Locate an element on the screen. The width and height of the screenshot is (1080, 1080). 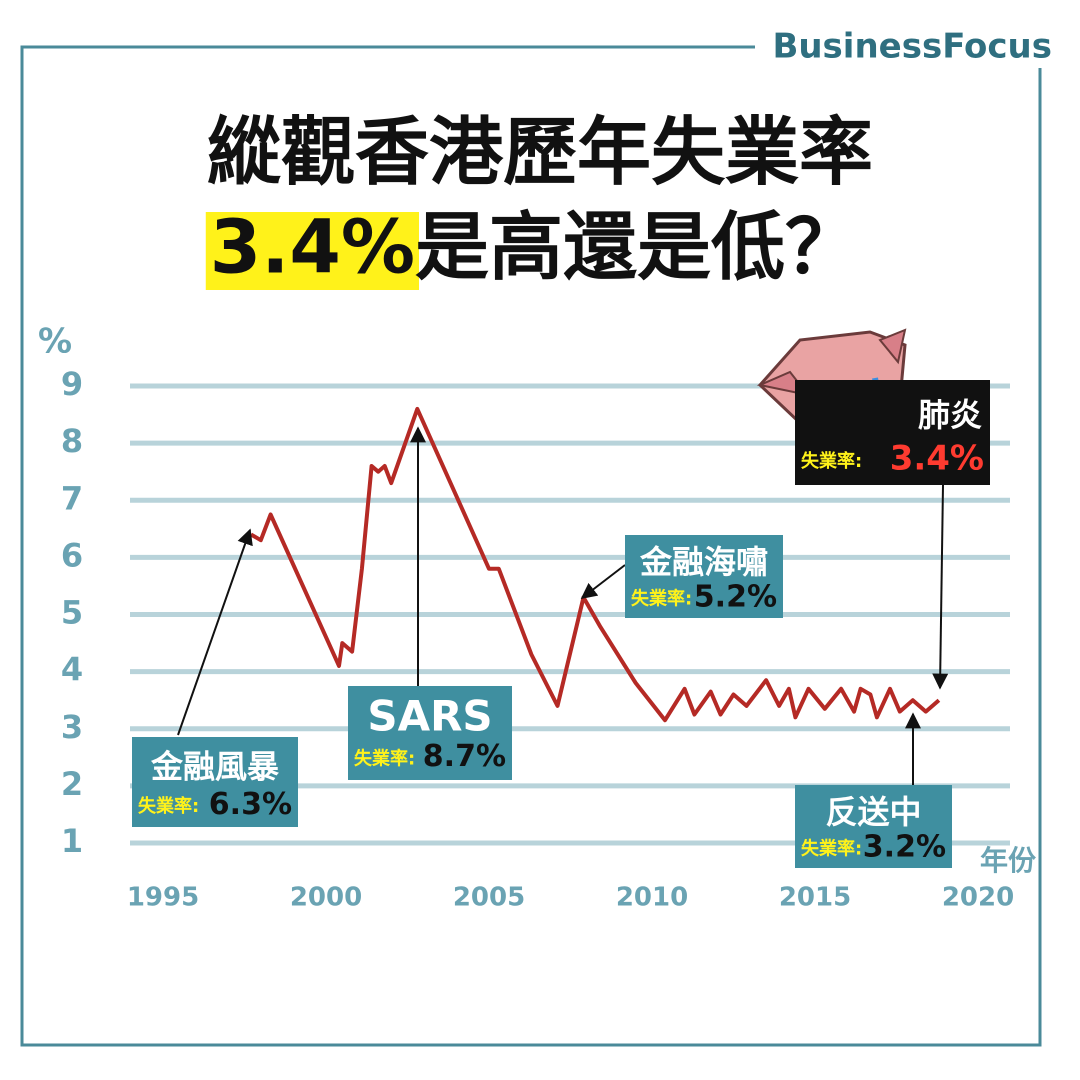
annotation-rate: 6.3% is located at coordinates (250, 804).